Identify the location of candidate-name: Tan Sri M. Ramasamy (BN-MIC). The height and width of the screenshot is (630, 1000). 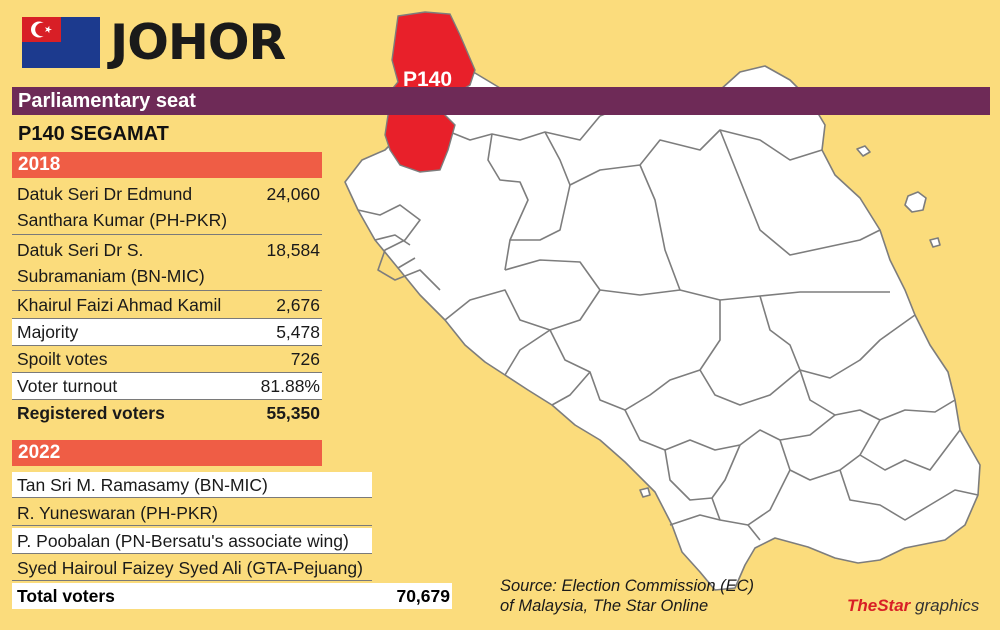
(142, 485).